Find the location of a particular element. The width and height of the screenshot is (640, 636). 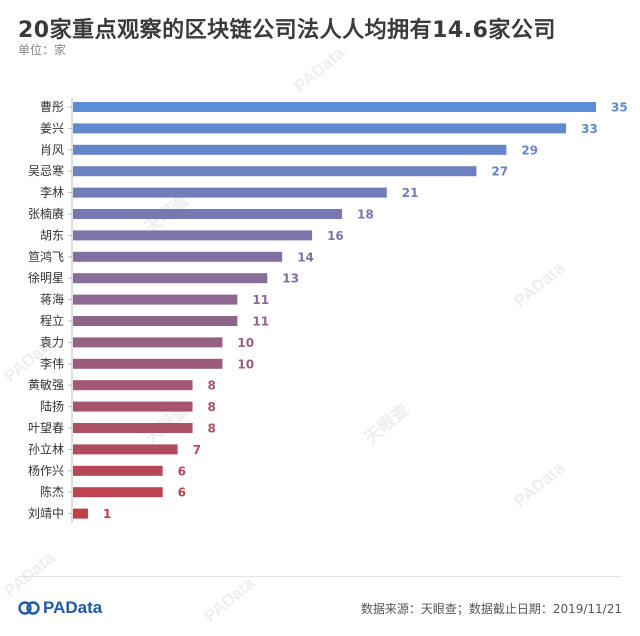

value-label: 18 is located at coordinates (365, 215).